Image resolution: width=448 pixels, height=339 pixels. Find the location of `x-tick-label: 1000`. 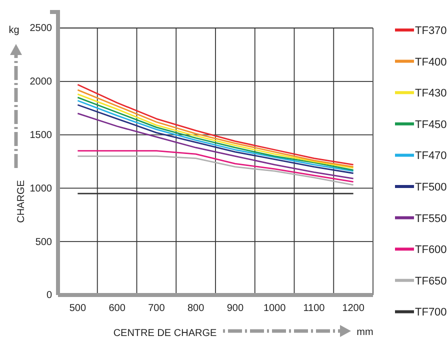

x-tick-label: 1000 is located at coordinates (274, 308).